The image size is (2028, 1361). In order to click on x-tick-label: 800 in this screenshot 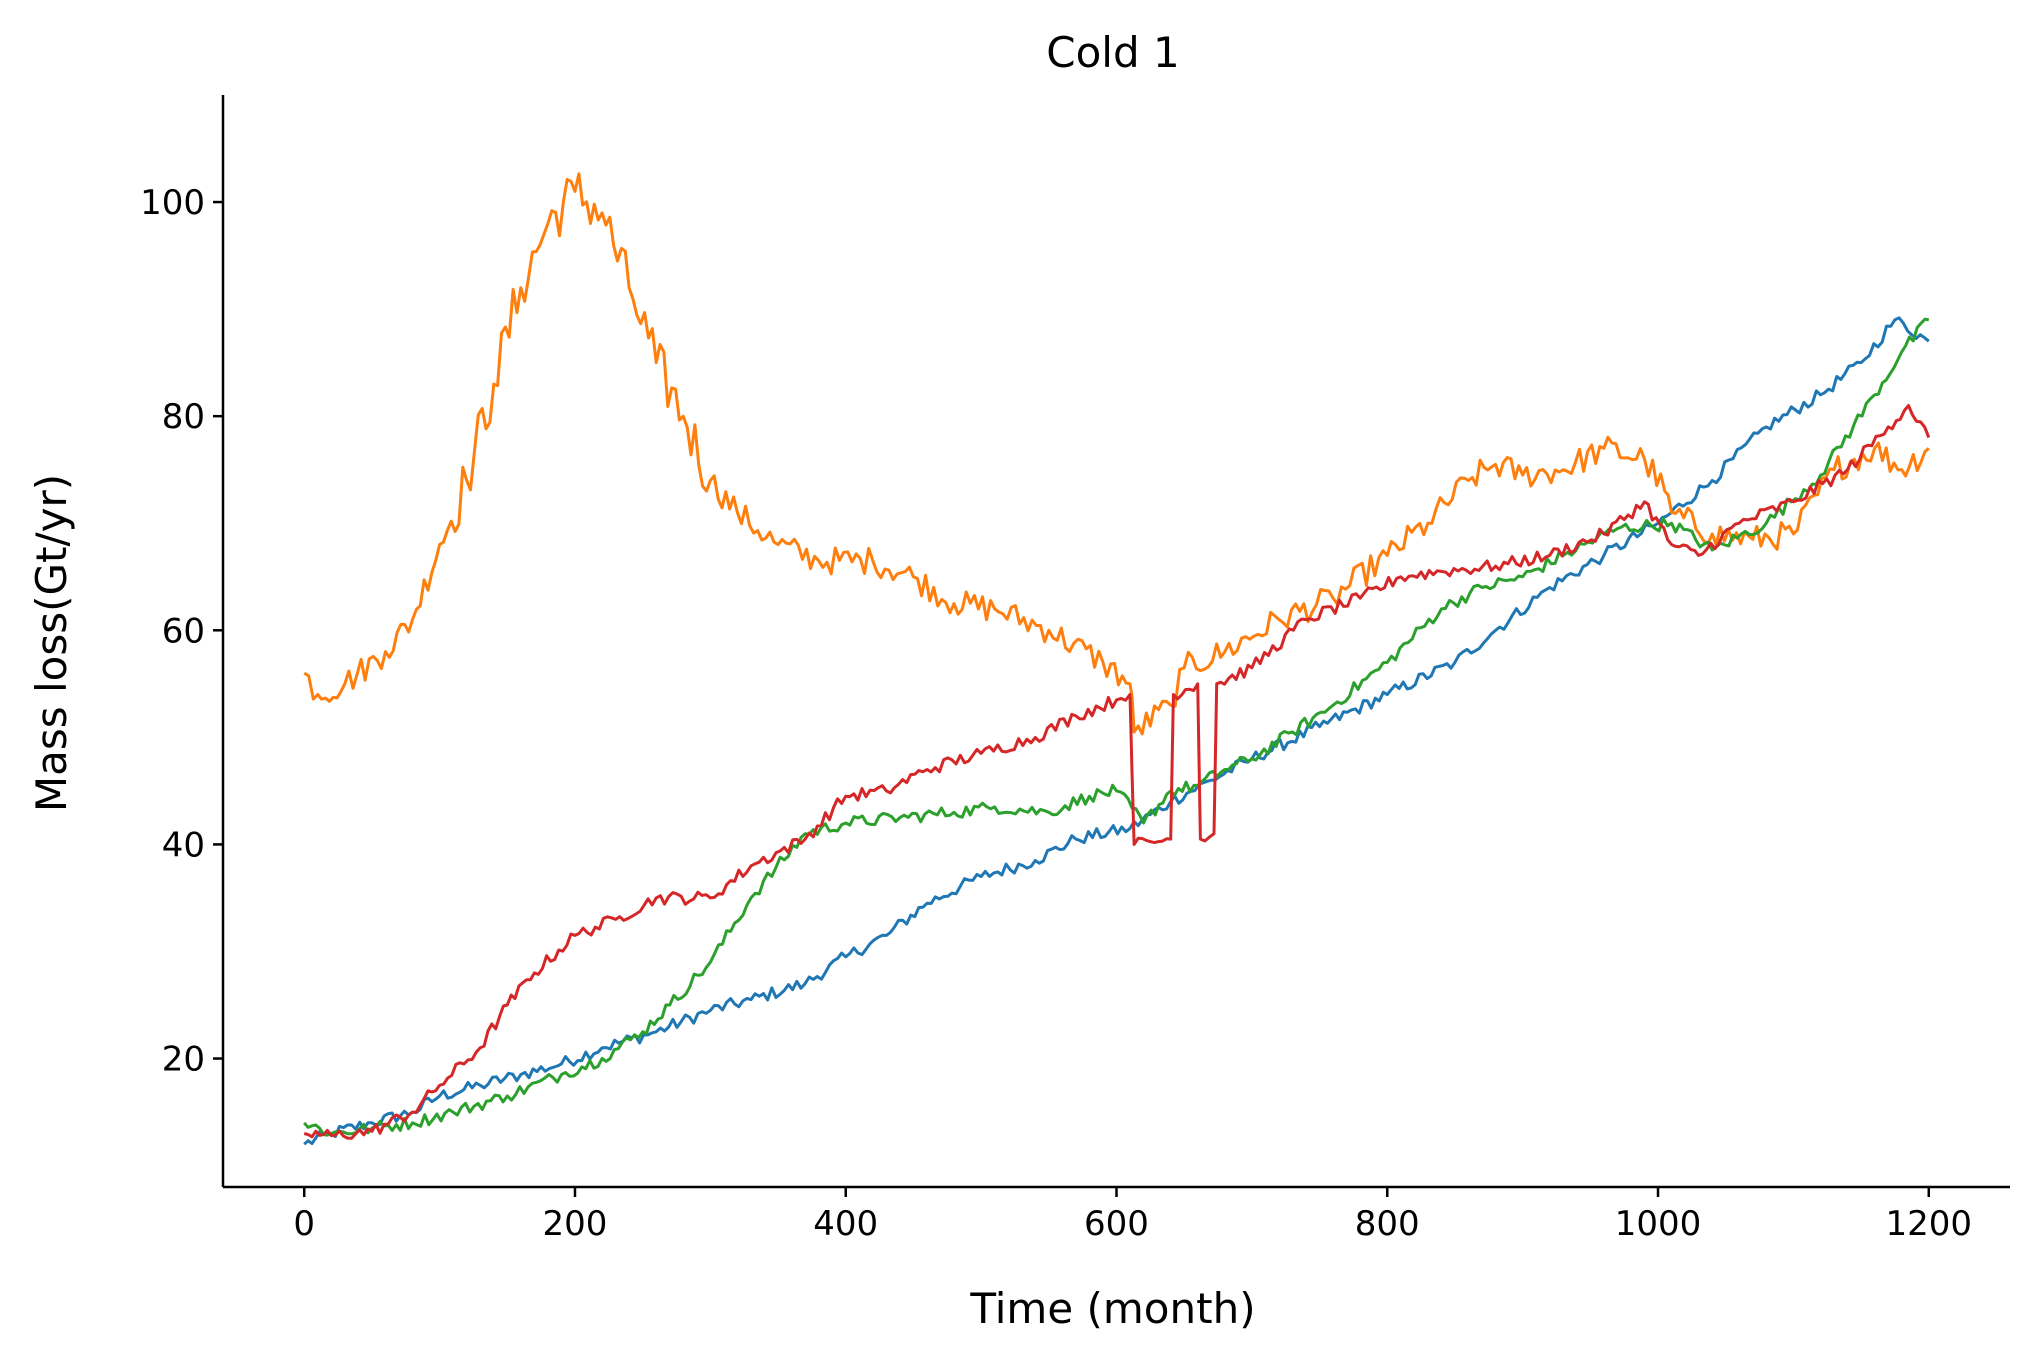, I will do `click(1387, 1224)`.